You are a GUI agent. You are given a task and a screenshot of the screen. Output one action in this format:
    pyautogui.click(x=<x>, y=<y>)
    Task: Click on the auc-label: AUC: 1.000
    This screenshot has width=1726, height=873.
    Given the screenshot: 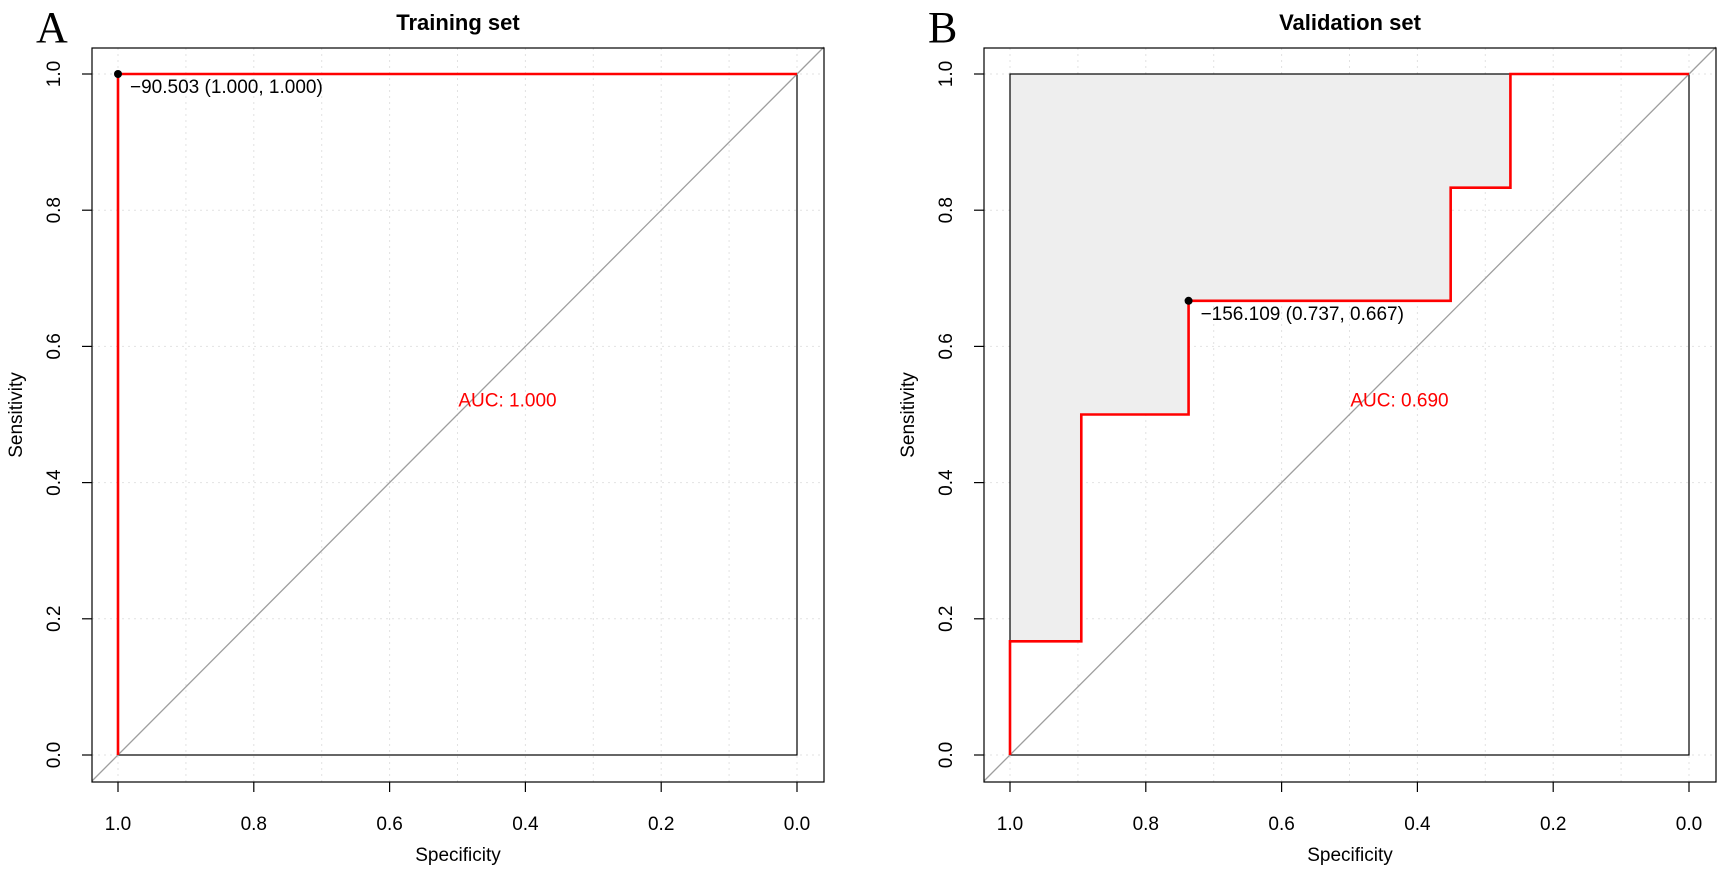 What is the action you would take?
    pyautogui.click(x=507, y=401)
    